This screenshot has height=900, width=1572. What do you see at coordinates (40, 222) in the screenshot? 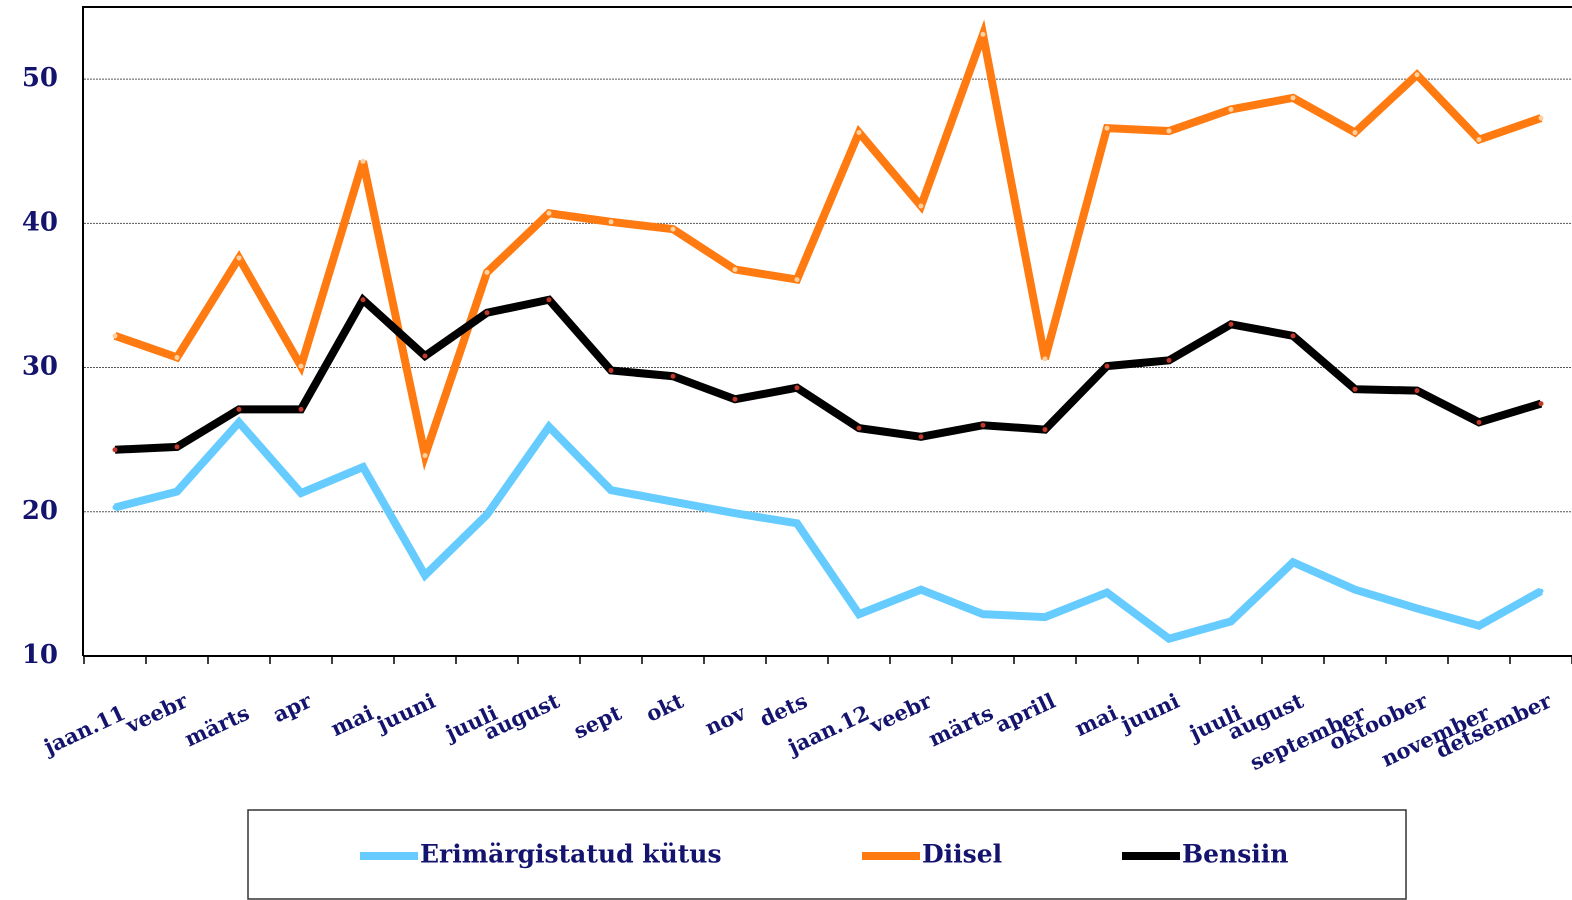
I see `y-tick-label: 40` at bounding box center [40, 222].